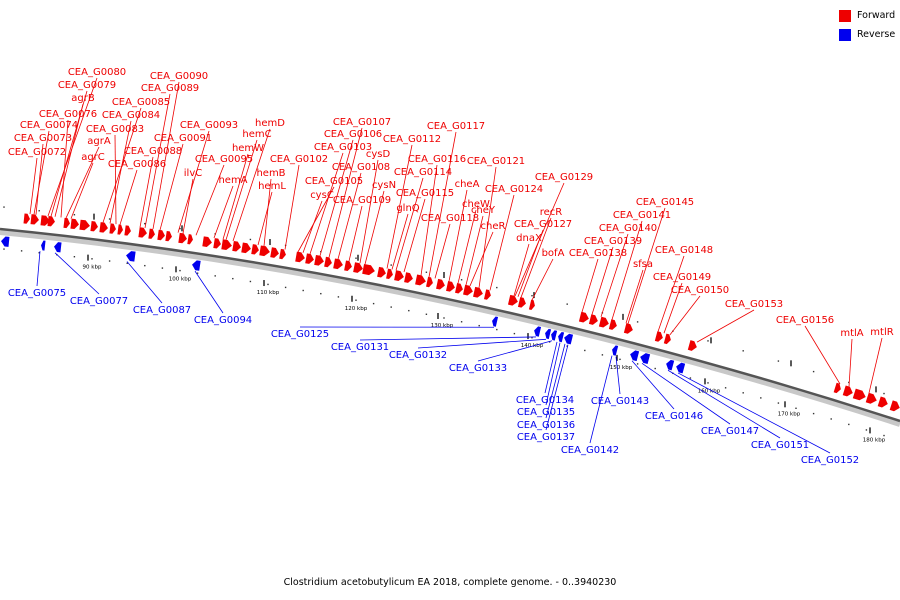  I want to click on gene-label-cea-g0090: CEA_G0090, so click(179, 76).